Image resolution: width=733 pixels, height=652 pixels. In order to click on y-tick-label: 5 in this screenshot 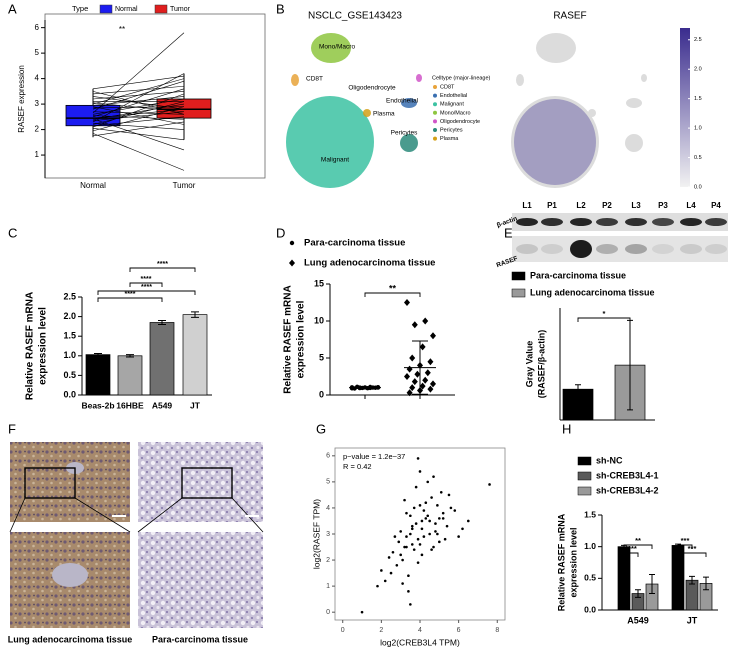, I will do `click(328, 482)`.